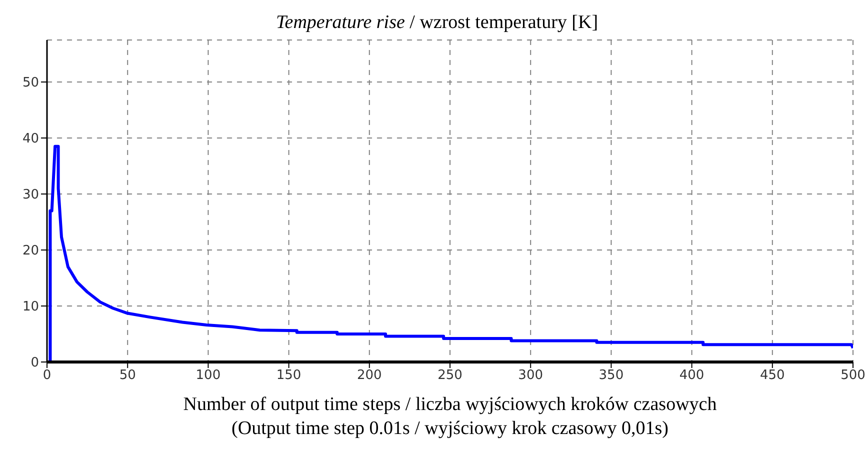 The image size is (866, 475). I want to click on y-tick-label: 0, so click(34, 363).